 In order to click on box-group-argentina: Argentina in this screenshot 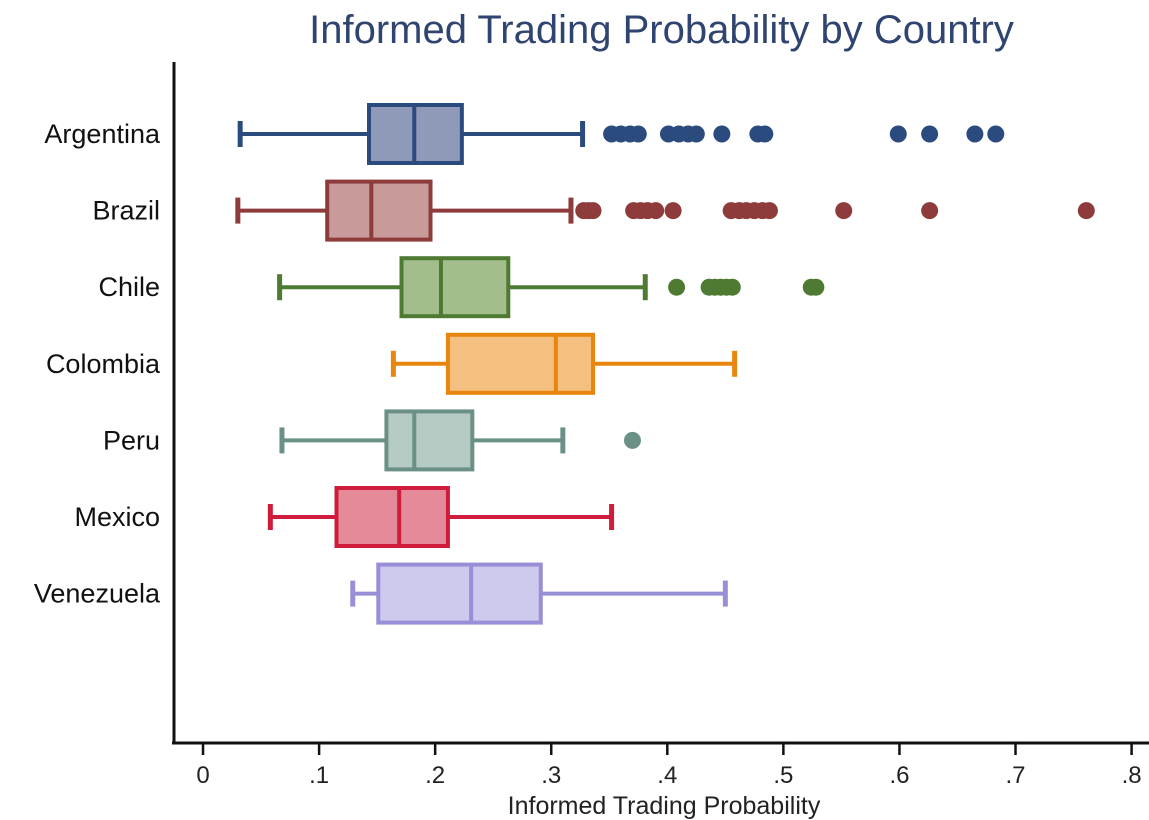, I will do `click(524, 134)`.